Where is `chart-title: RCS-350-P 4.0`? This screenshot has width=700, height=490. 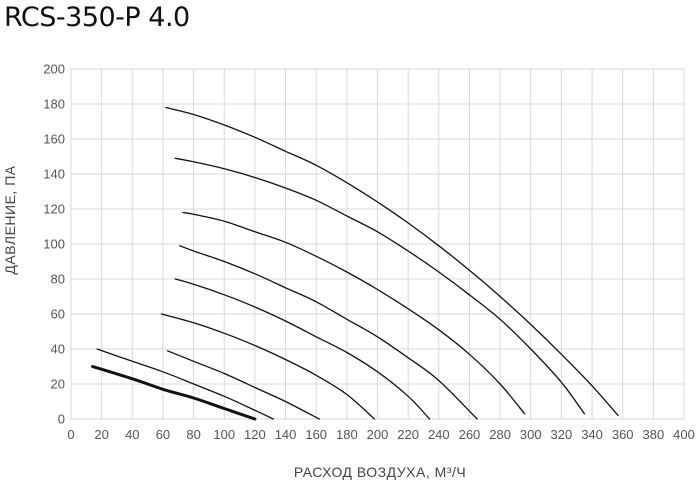 chart-title: RCS-350-P 4.0 is located at coordinates (97, 17).